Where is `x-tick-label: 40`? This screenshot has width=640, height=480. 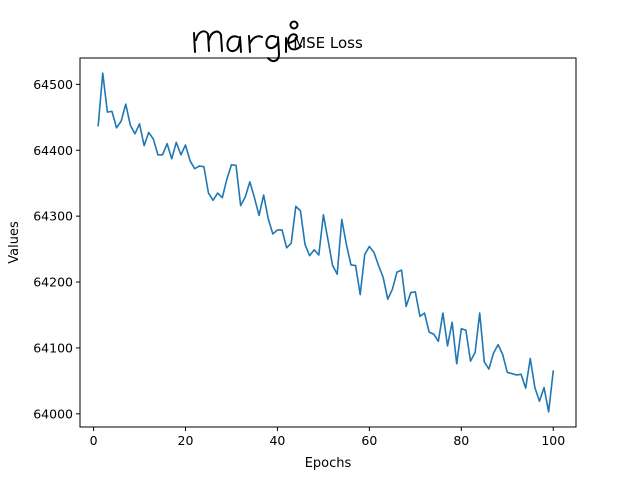 x-tick-label: 40 is located at coordinates (277, 440).